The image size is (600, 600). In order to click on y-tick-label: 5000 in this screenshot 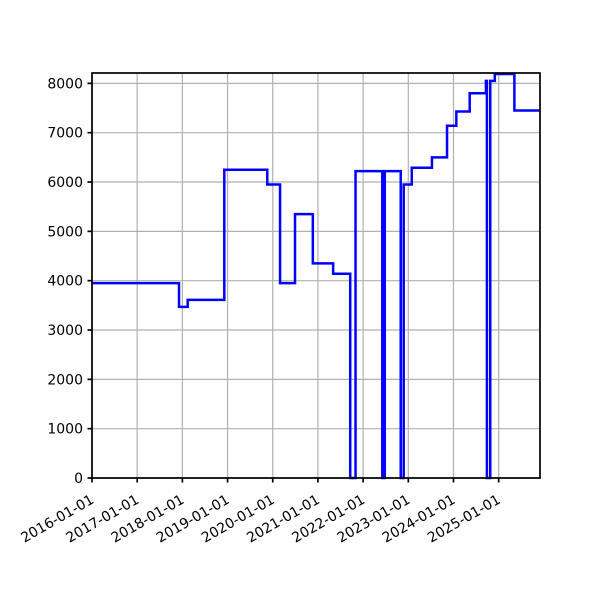, I will do `click(65, 232)`.